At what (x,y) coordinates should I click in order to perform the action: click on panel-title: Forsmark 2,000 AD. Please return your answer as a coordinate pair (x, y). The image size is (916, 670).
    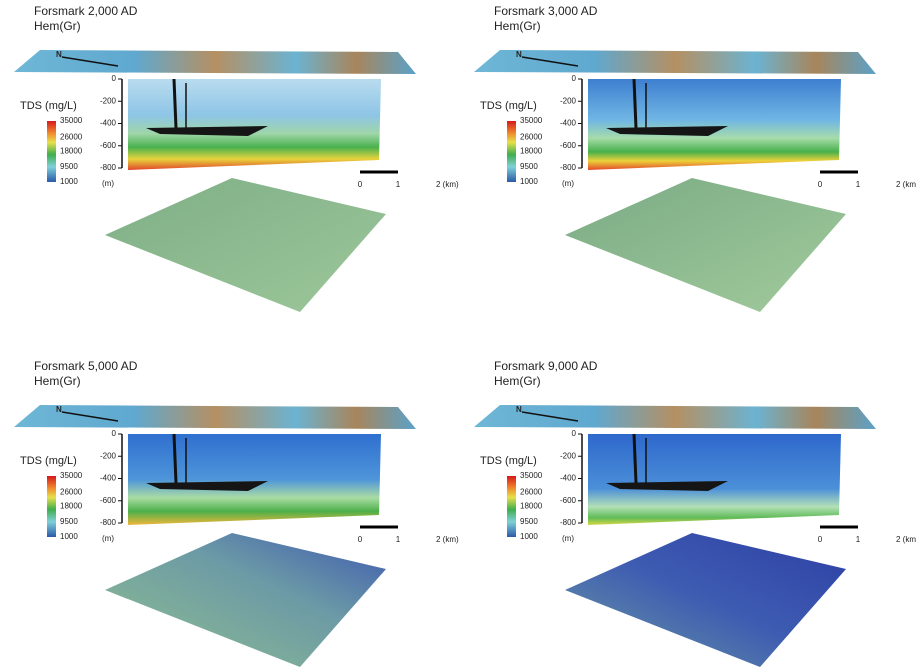
    Looking at the image, I should click on (86, 11).